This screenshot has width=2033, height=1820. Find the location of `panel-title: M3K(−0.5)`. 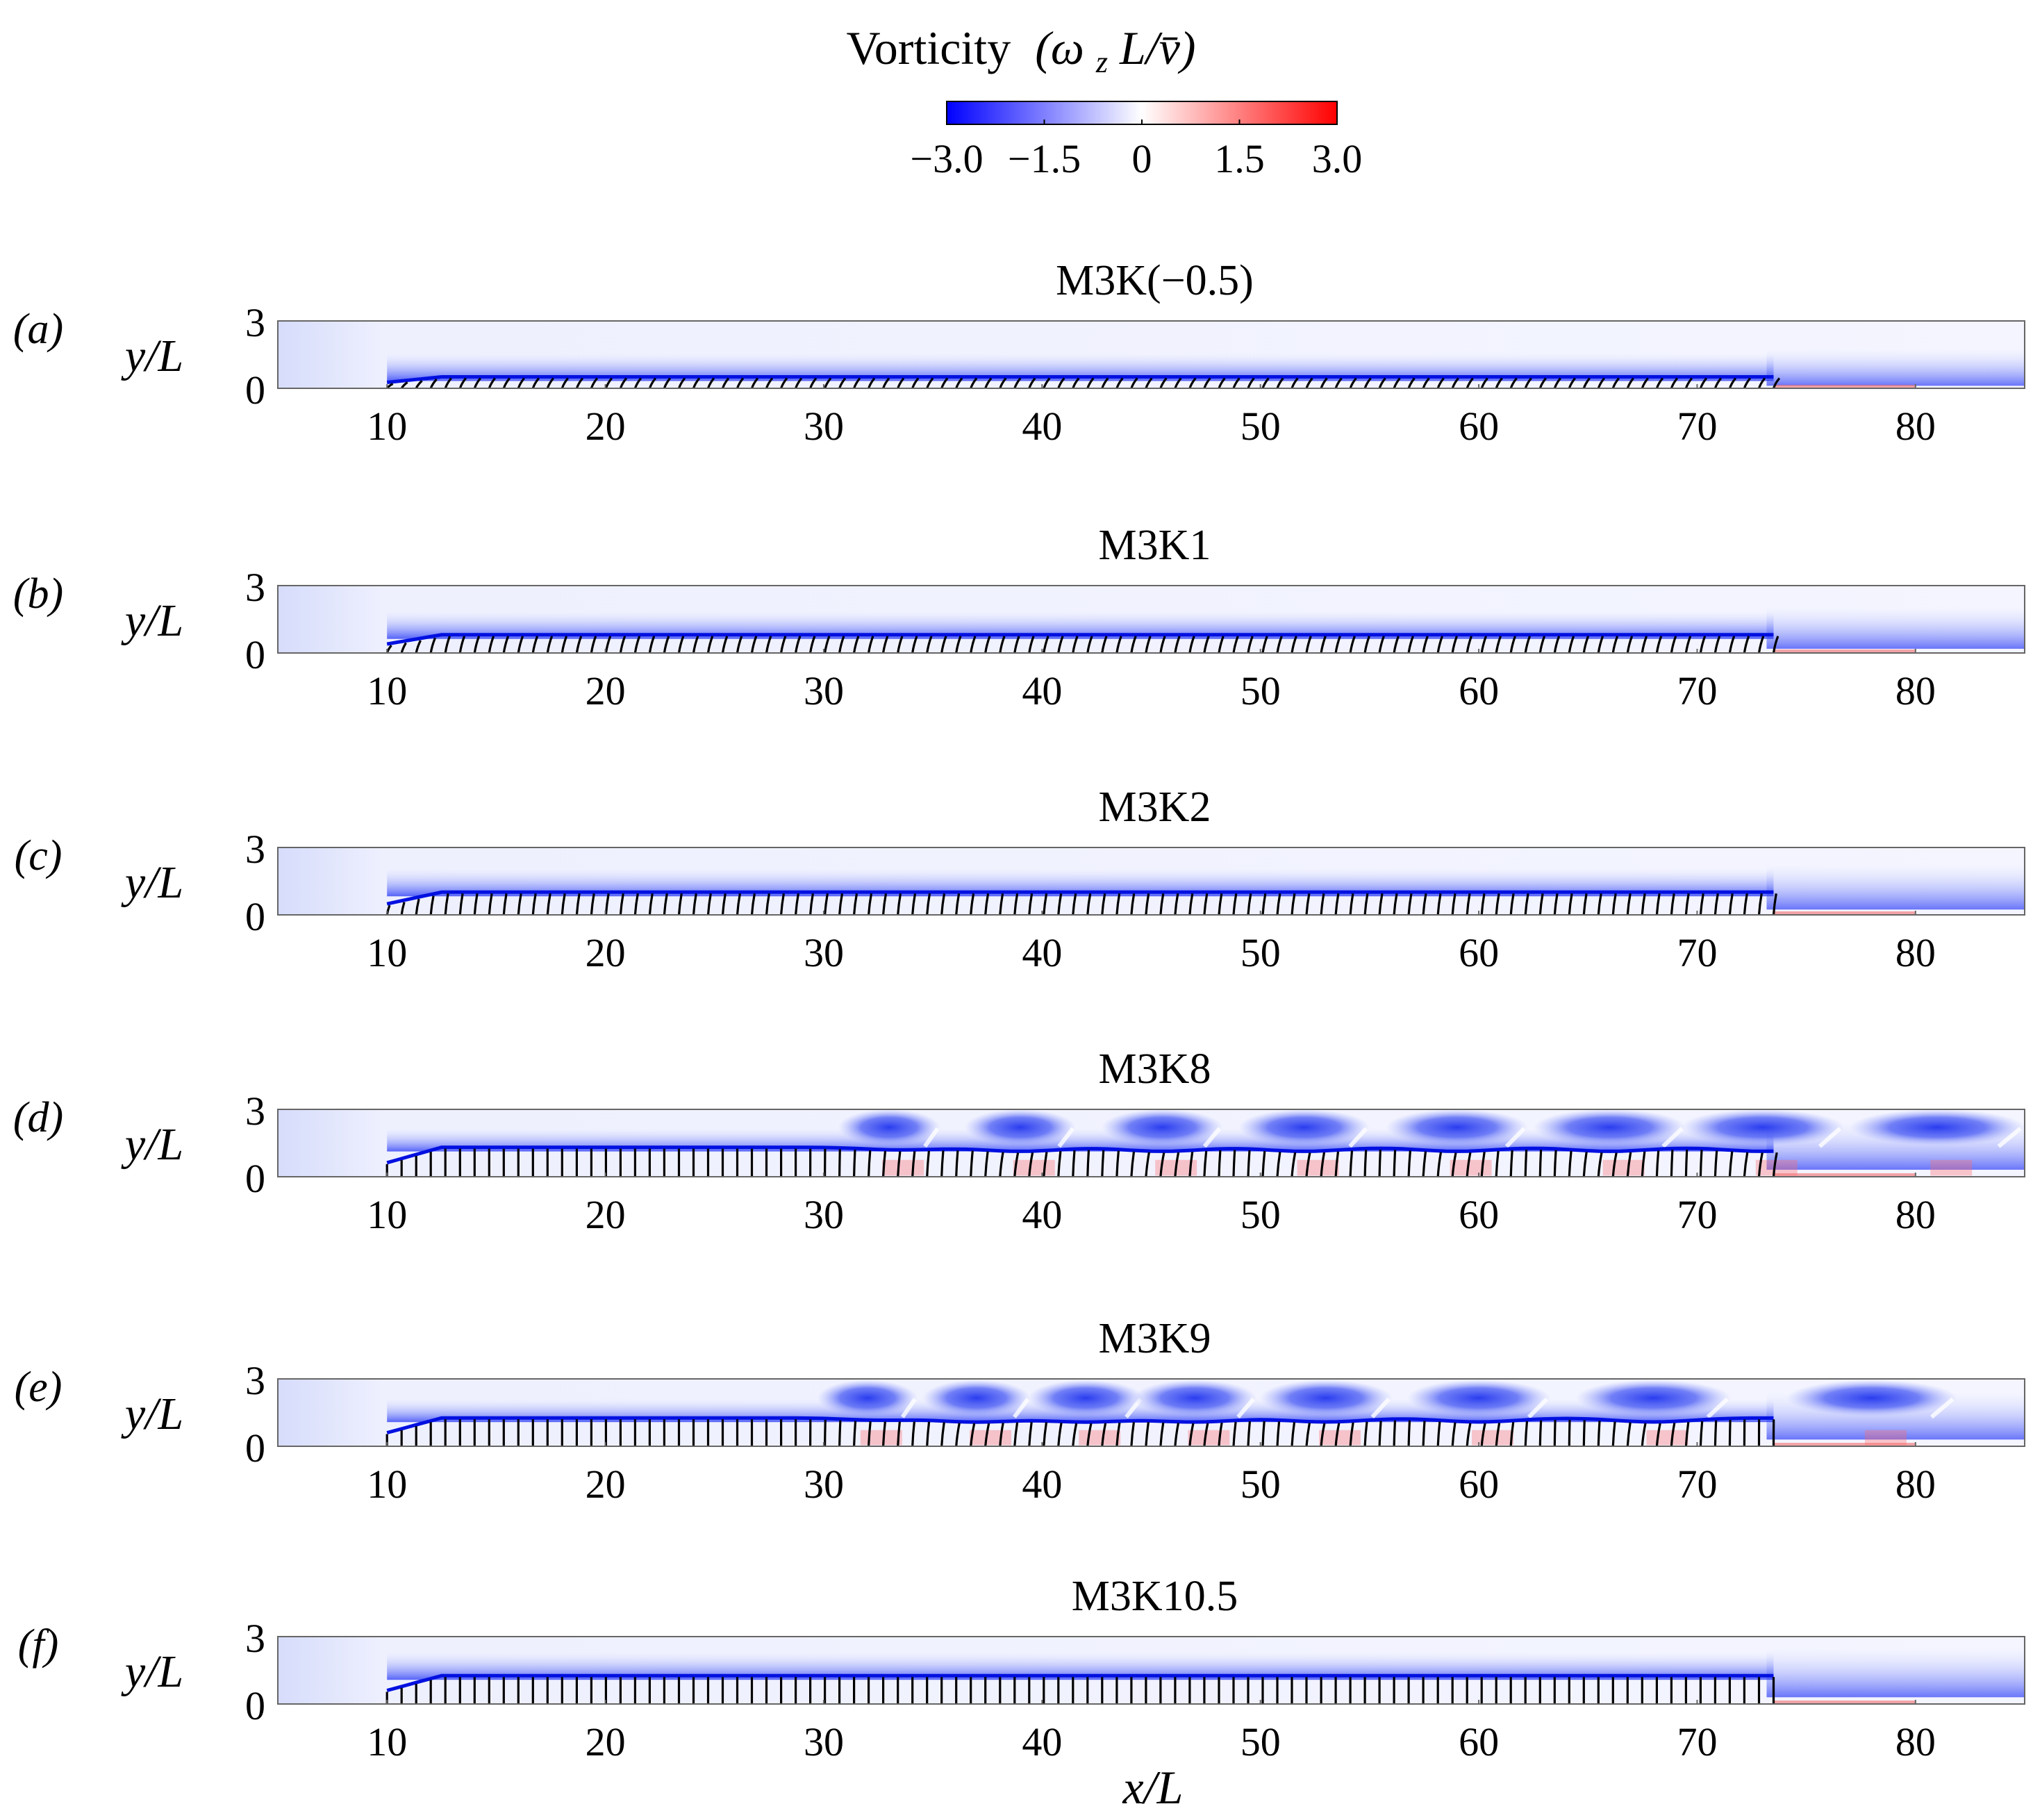

panel-title: M3K(−0.5) is located at coordinates (1155, 280).